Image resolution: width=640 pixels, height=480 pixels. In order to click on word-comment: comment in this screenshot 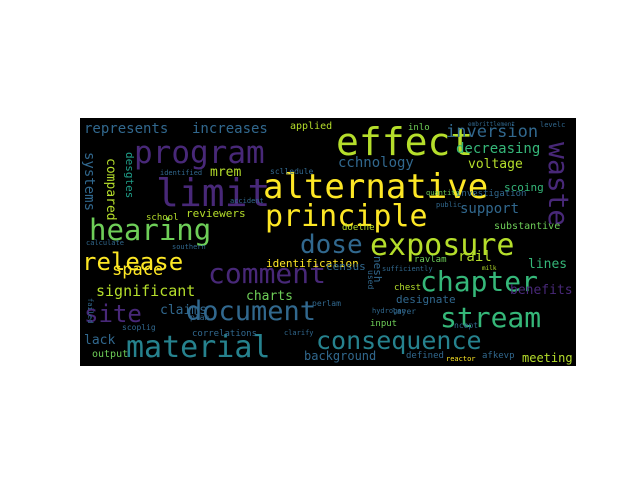, I will do `click(267, 273)`.